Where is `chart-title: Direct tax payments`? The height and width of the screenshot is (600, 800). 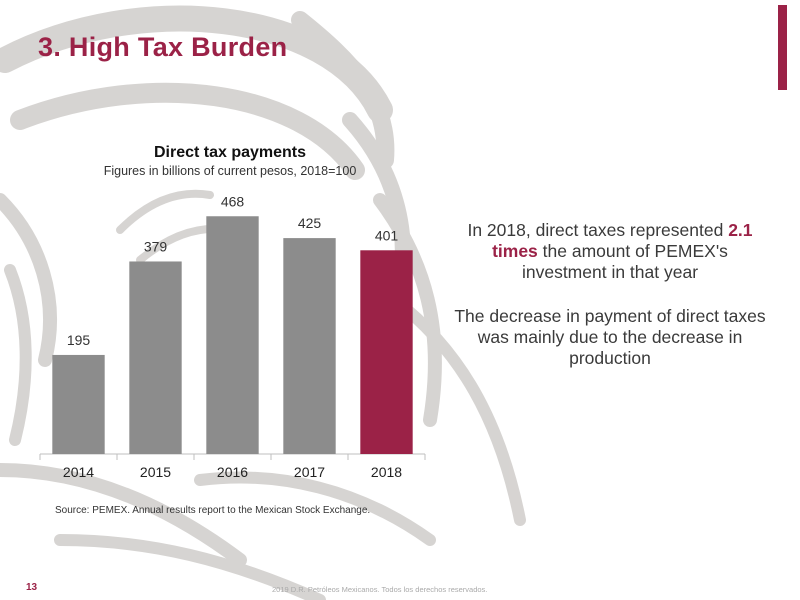
chart-title: Direct tax payments is located at coordinates (230, 152).